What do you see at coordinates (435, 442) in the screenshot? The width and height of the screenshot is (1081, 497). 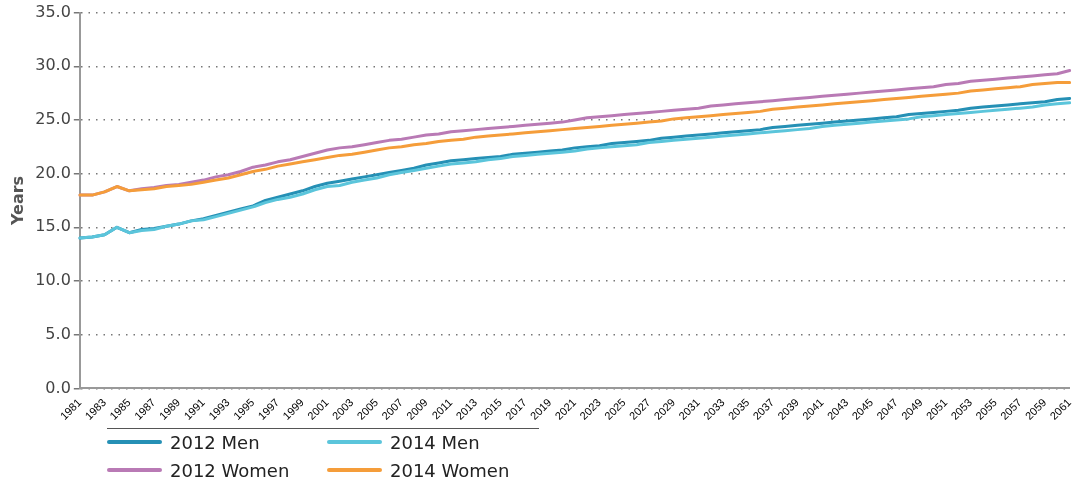 I see `legend-label: 2014 Men` at bounding box center [435, 442].